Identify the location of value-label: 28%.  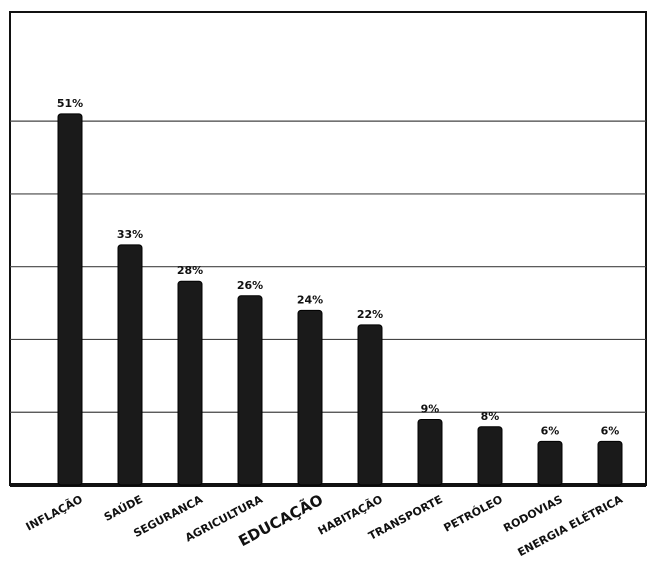
(190, 270).